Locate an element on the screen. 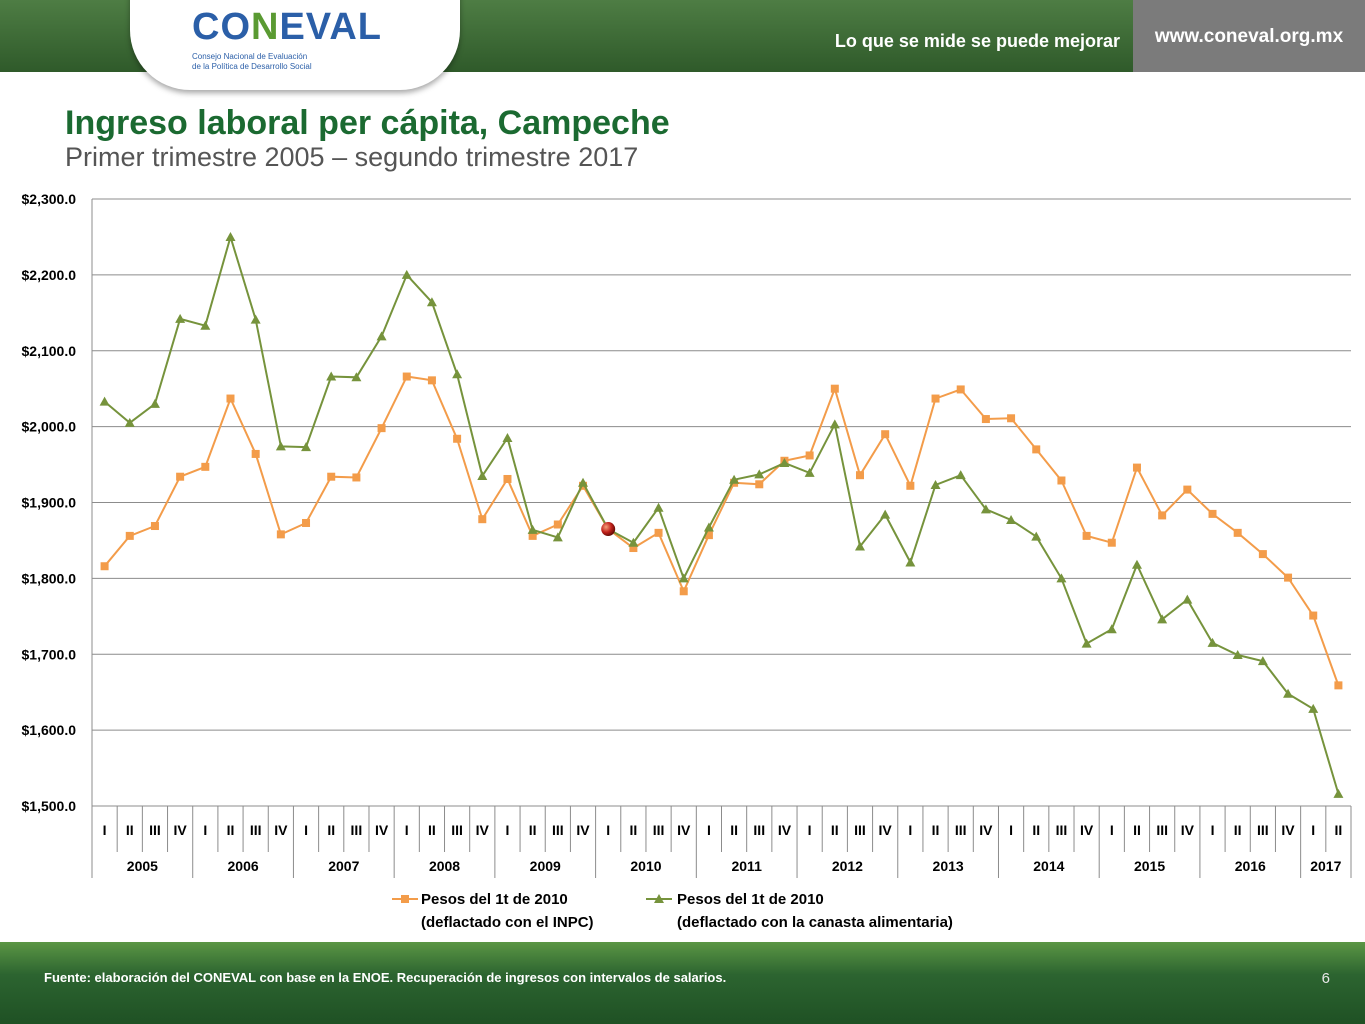 The width and height of the screenshot is (1365, 1024). x-year-label: 2016 is located at coordinates (1250, 866).